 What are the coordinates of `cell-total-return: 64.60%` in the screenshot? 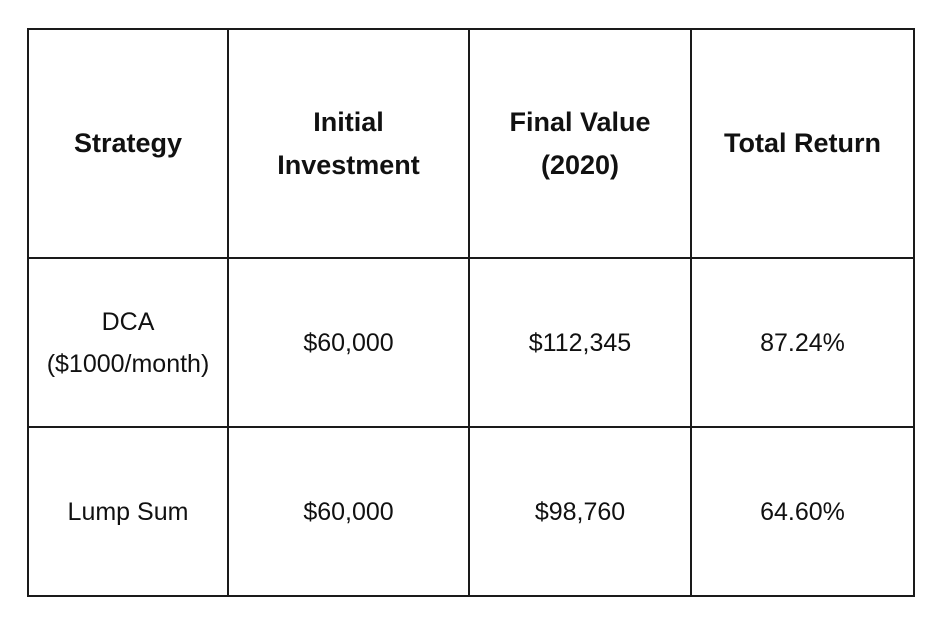 It's located at (802, 511).